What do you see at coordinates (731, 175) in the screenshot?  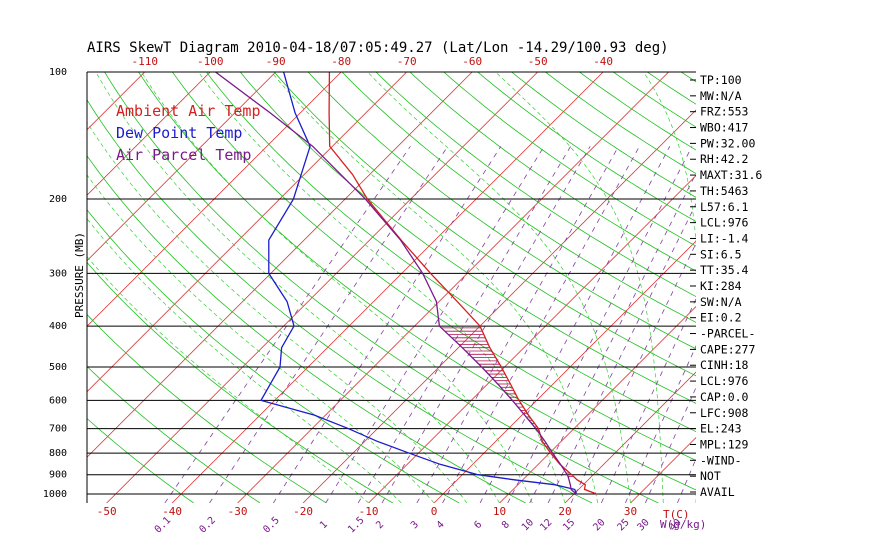 I see `sounding-index-label: MAXT:31.6` at bounding box center [731, 175].